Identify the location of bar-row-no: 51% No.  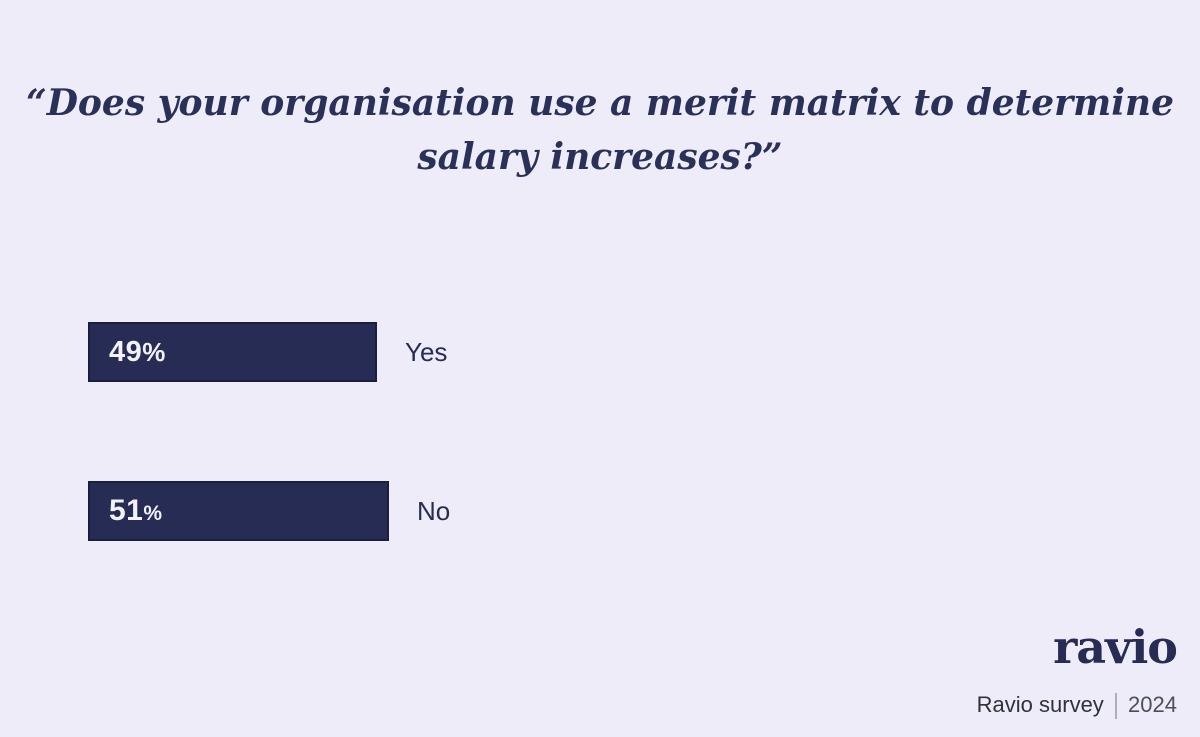
(269, 511).